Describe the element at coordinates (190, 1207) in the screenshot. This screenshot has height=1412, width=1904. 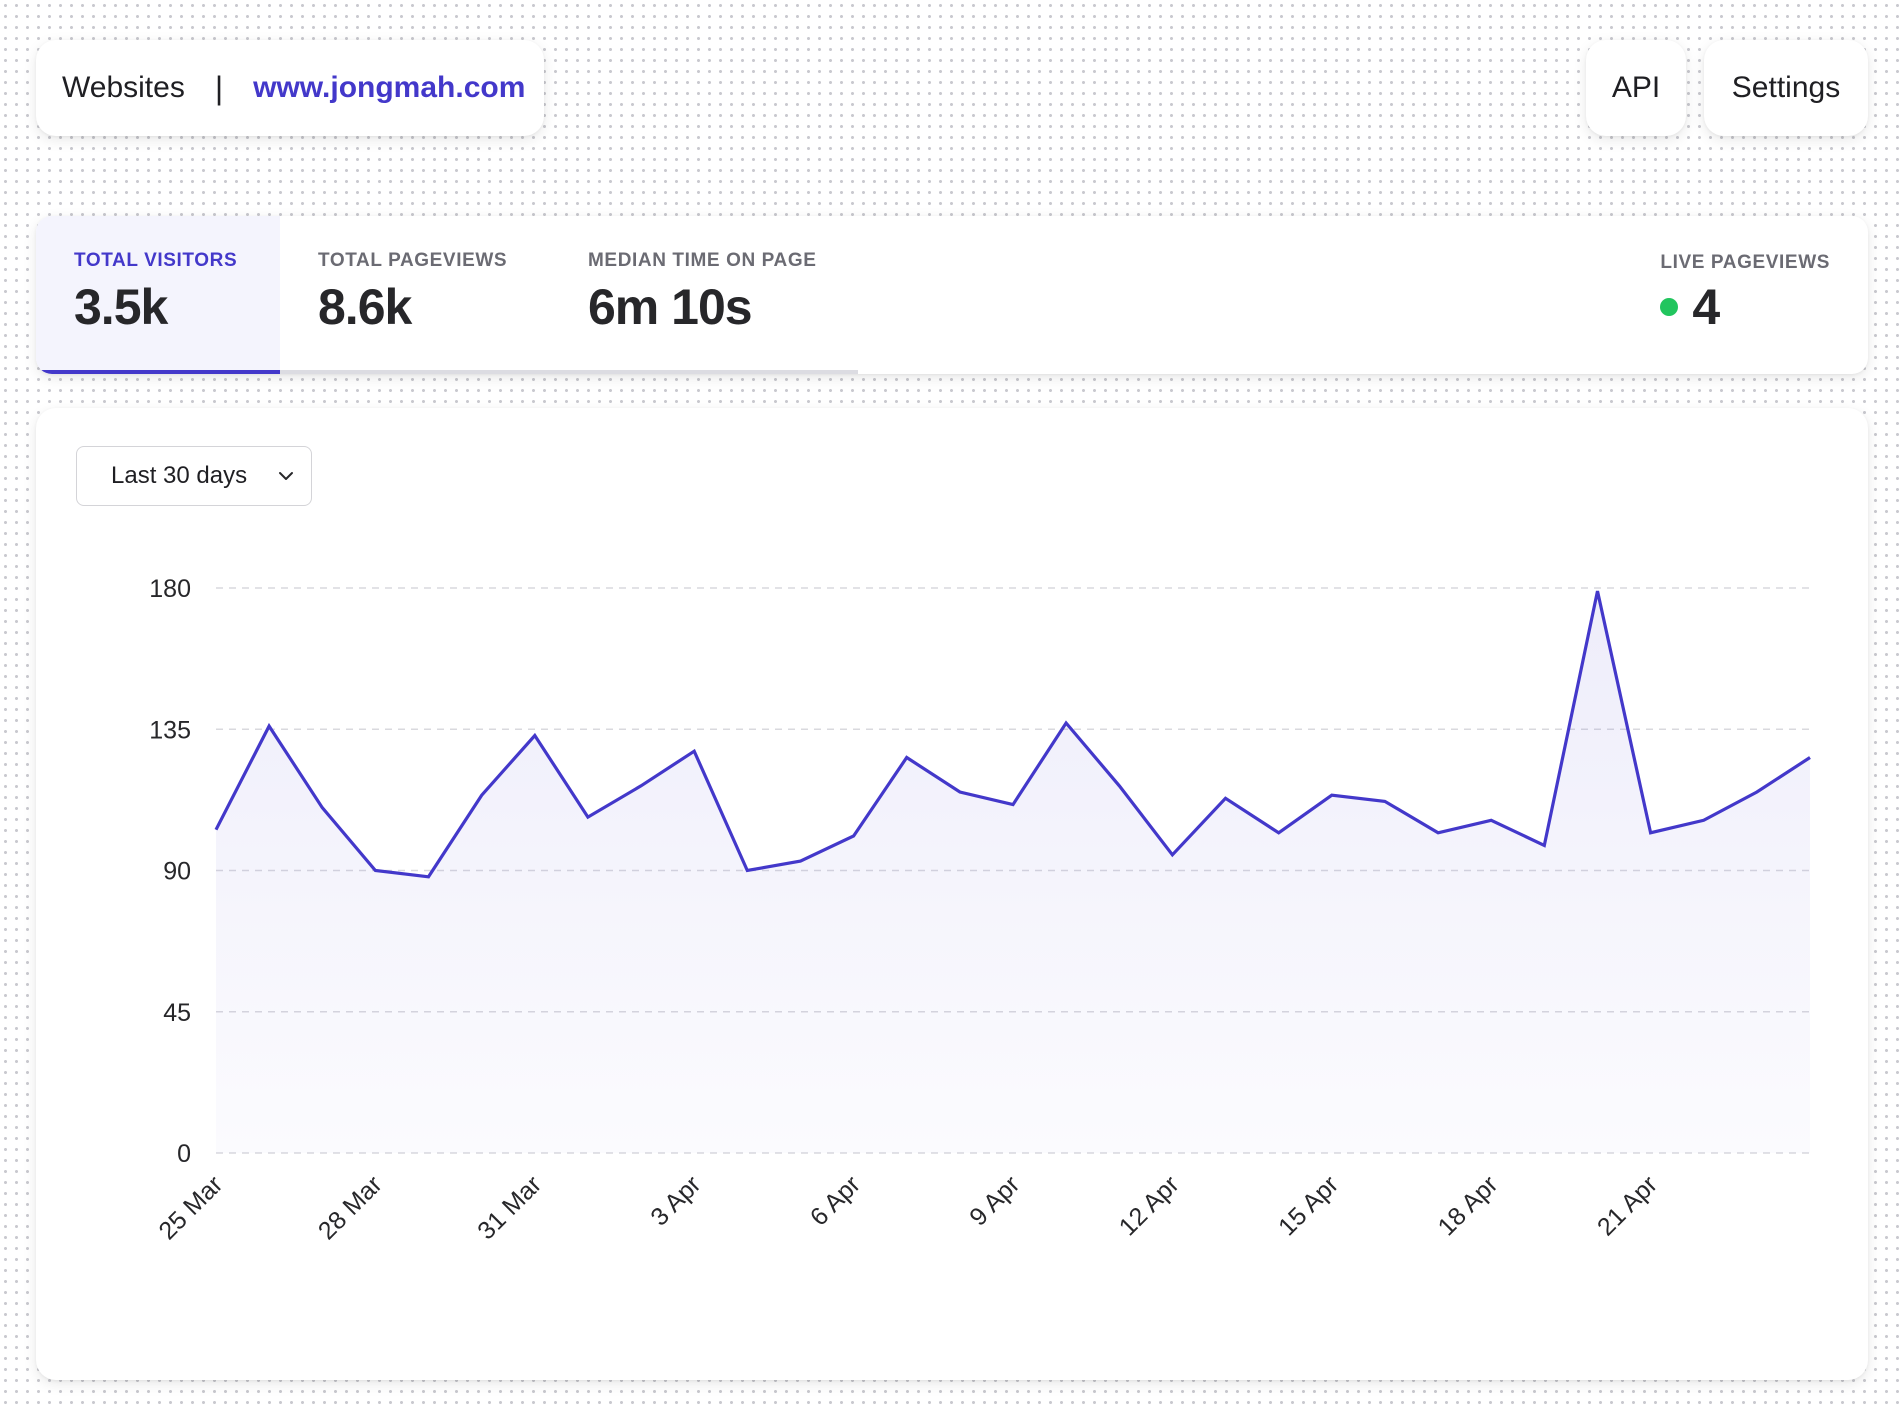
I see `x-tick-label: 25 Mar` at that location.